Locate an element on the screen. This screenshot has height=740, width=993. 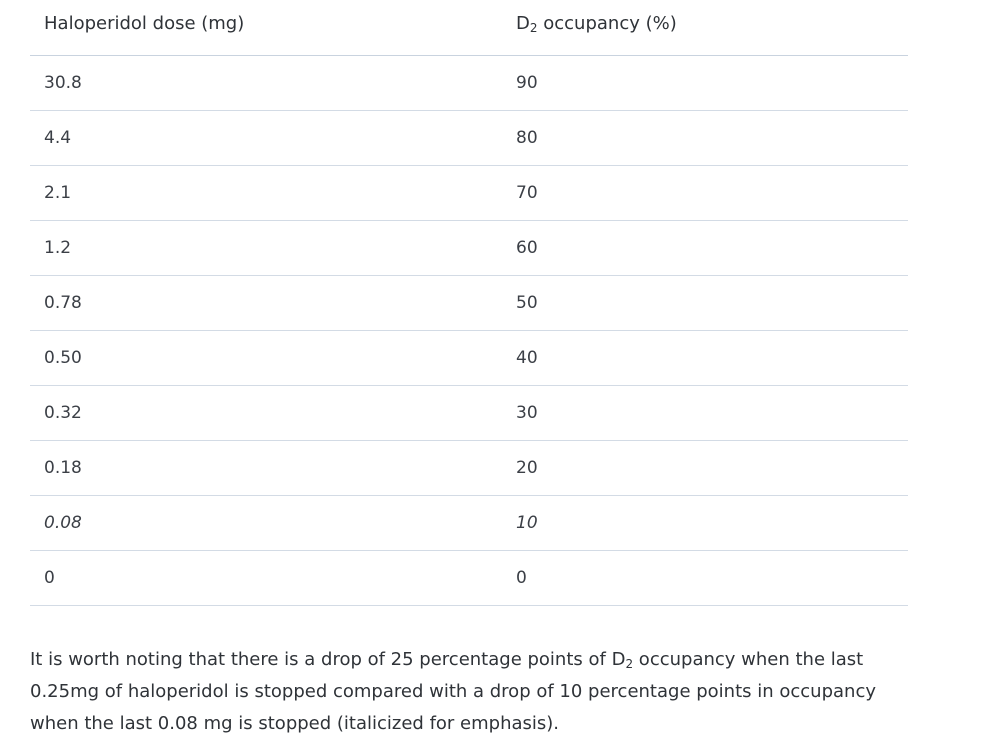
occupancy-cell: 0 is located at coordinates (521, 578).